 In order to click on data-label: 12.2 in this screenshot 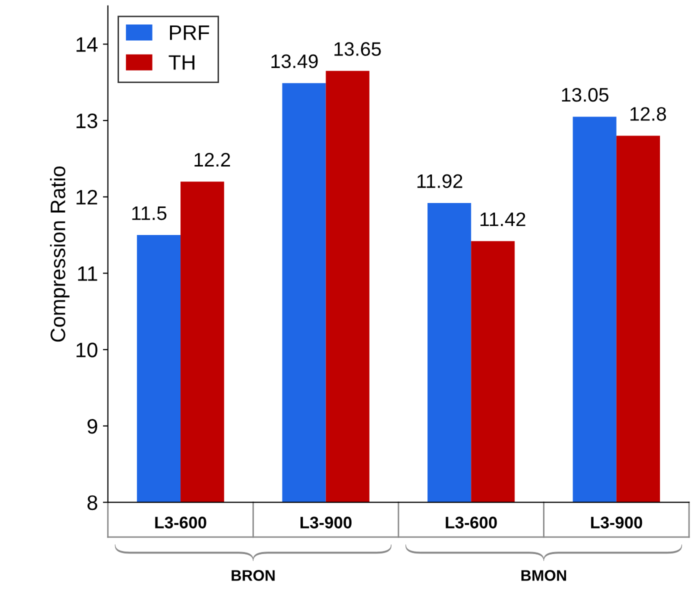, I will do `click(212, 159)`.